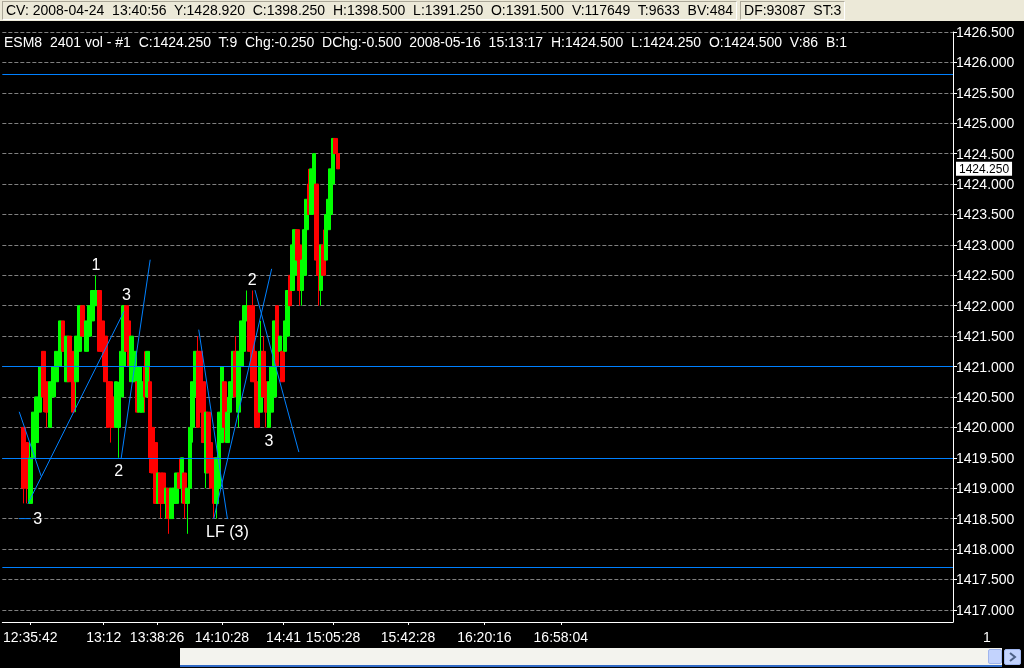 The height and width of the screenshot is (668, 1024). What do you see at coordinates (333, 637) in the screenshot?
I see `x-tick-label: 15:05:28` at bounding box center [333, 637].